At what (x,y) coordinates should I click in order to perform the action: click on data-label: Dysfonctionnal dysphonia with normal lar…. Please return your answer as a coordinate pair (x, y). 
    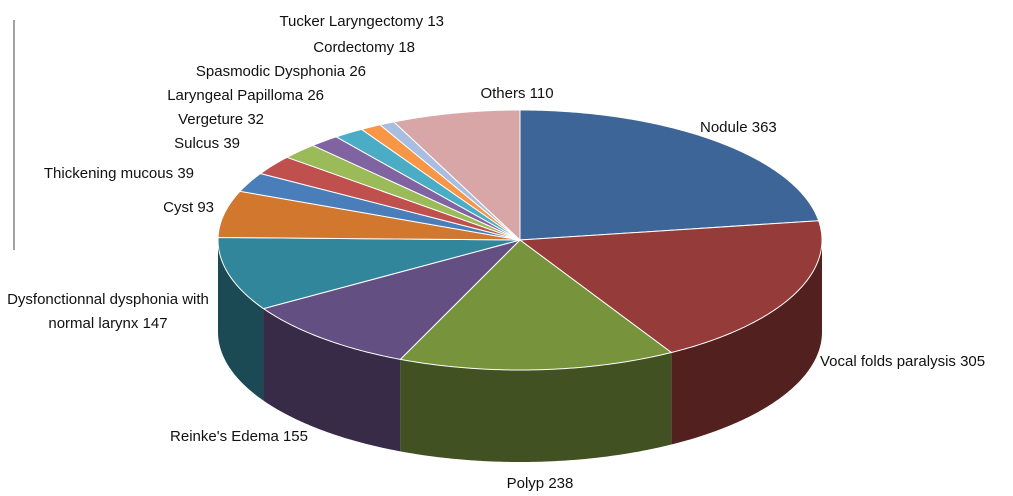
    Looking at the image, I should click on (108, 312).